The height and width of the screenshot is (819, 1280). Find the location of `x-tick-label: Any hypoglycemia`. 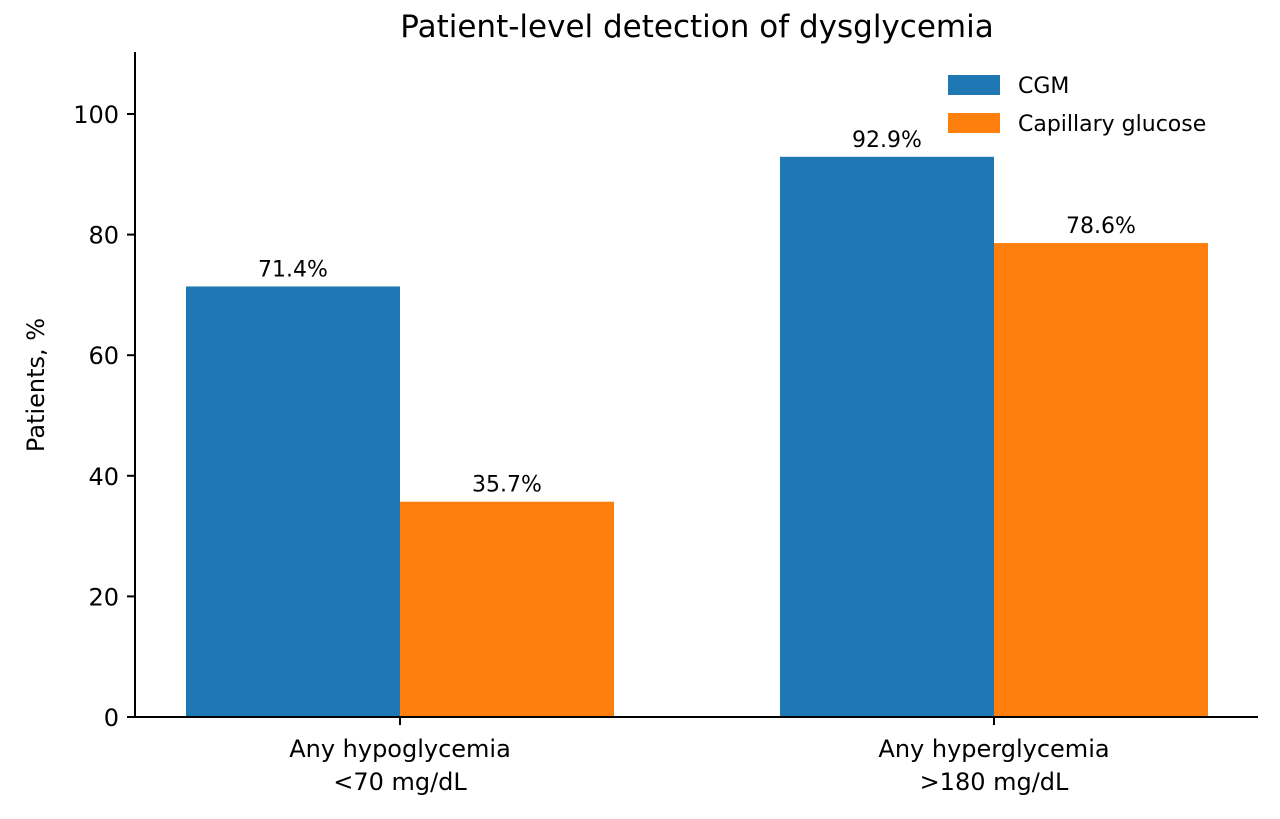

x-tick-label: Any hypoglycemia is located at coordinates (400, 749).